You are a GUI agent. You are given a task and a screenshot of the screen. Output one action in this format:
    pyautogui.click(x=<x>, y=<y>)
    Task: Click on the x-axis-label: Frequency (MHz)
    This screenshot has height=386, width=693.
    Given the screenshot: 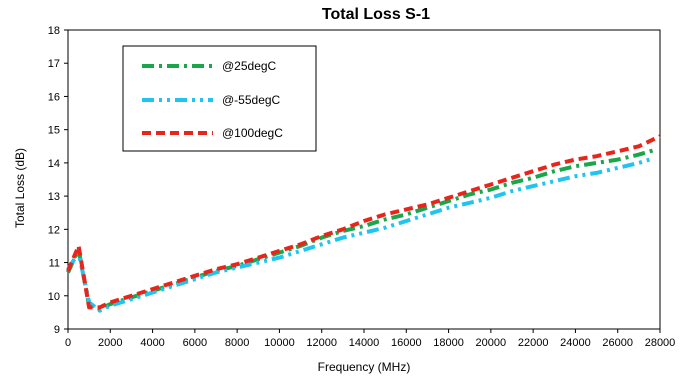 What is the action you would take?
    pyautogui.click(x=364, y=367)
    